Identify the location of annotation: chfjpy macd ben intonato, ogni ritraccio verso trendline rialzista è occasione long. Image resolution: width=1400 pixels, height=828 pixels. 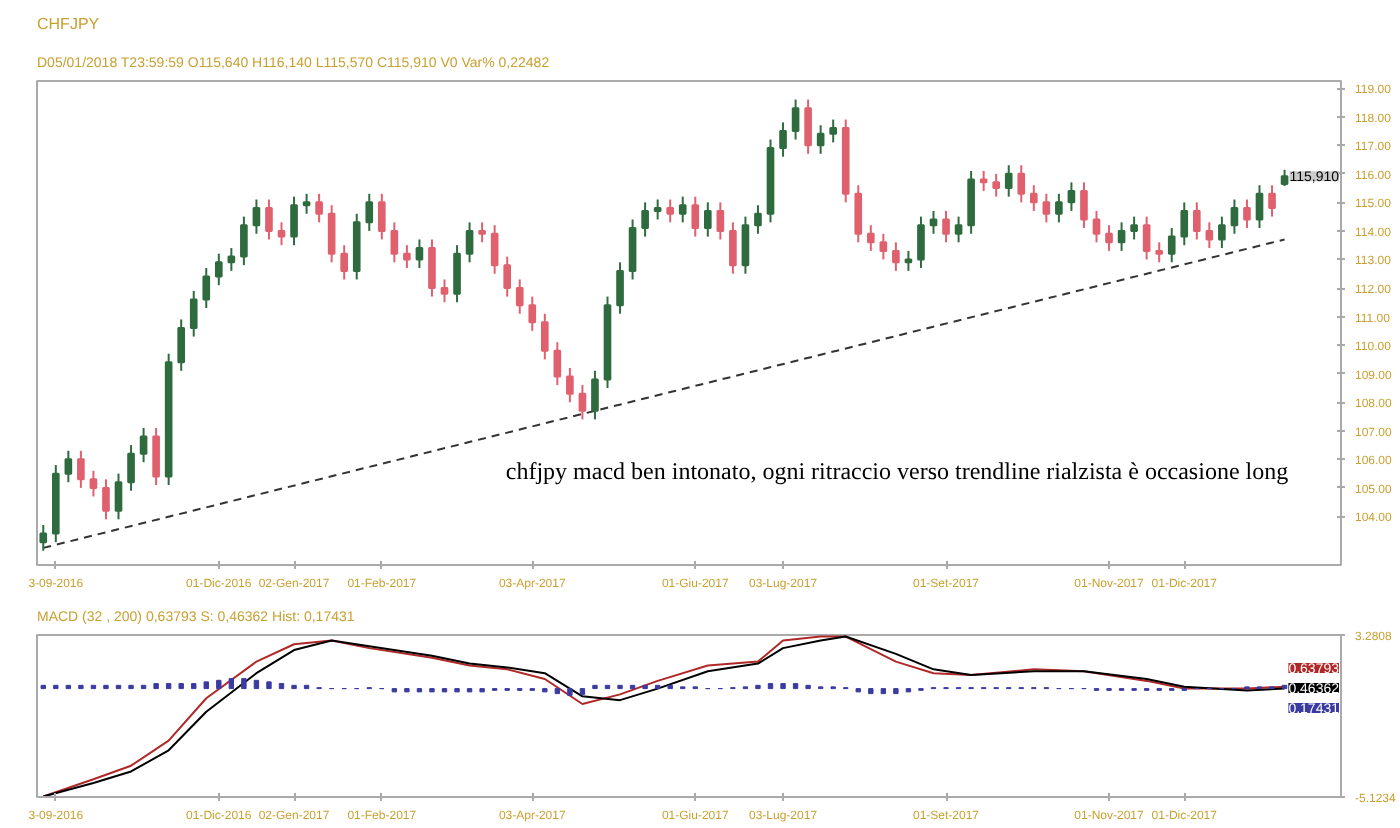
(897, 471).